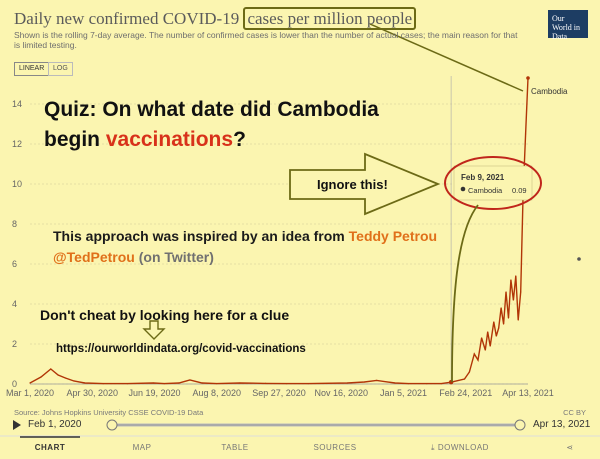  I want to click on title-highlight: cases per million people, so click(330, 18).